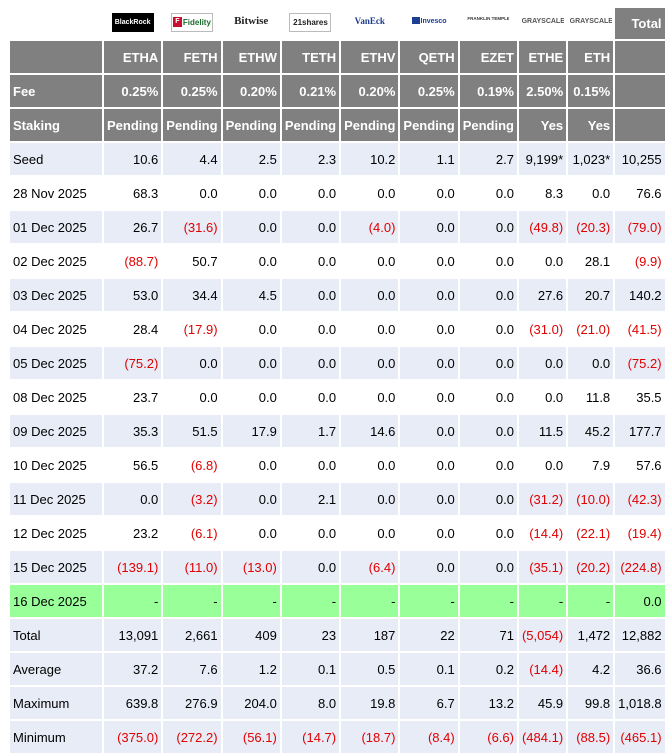 The image size is (670, 755). What do you see at coordinates (542, 703) in the screenshot?
I see `flow-cell: 45.9` at bounding box center [542, 703].